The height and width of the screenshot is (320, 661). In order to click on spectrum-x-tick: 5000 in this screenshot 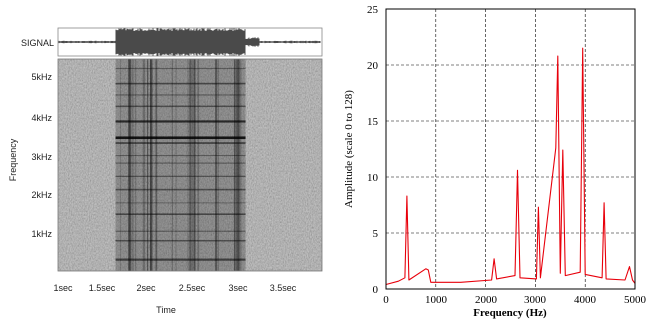, I will do `click(635, 300)`.